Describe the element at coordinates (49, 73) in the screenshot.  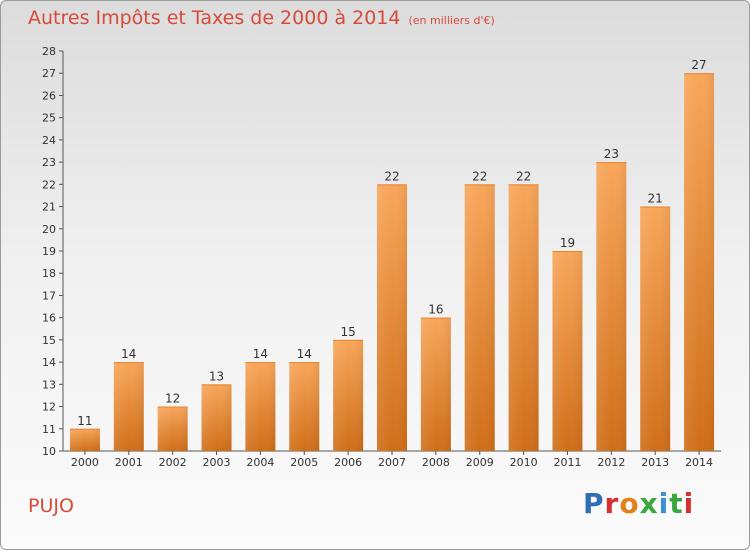
I see `y-tick-label: 27` at that location.